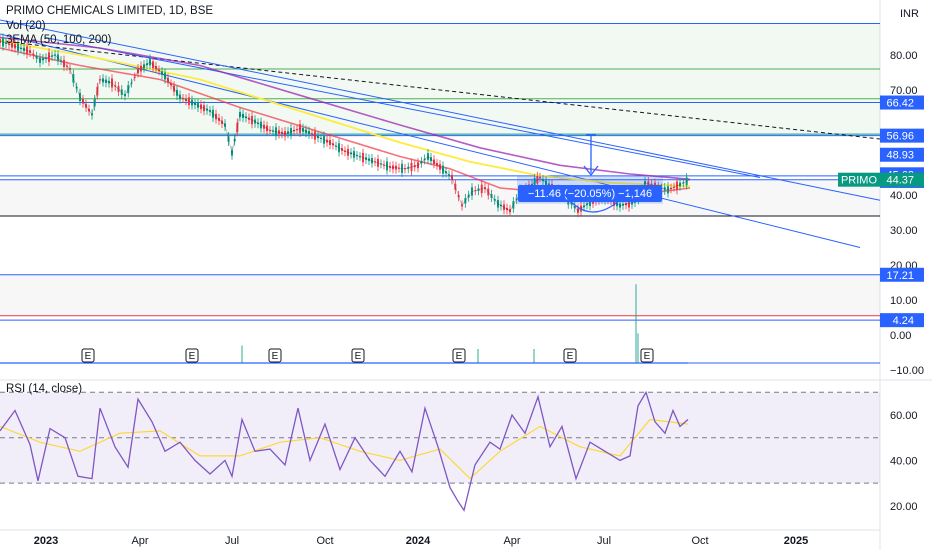  What do you see at coordinates (904, 231) in the screenshot?
I see `price-tick-label: 30.00` at bounding box center [904, 231].